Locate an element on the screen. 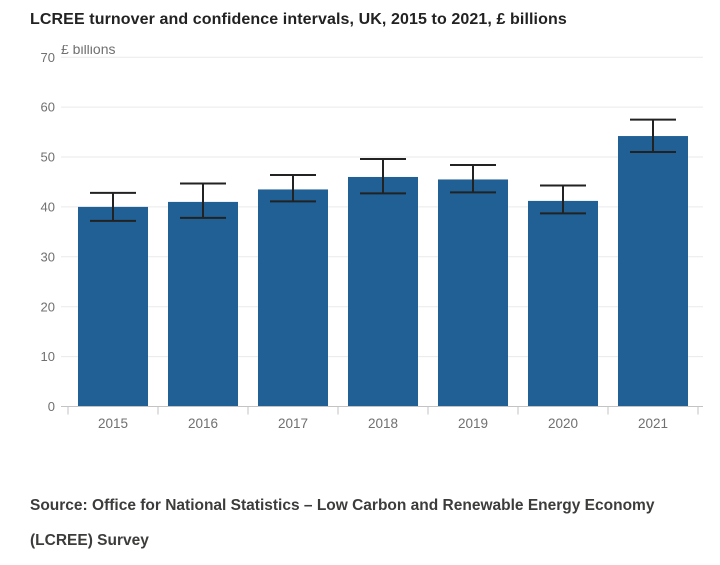 The image size is (720, 565). y-tick-label-50: 50 is located at coordinates (48, 157).